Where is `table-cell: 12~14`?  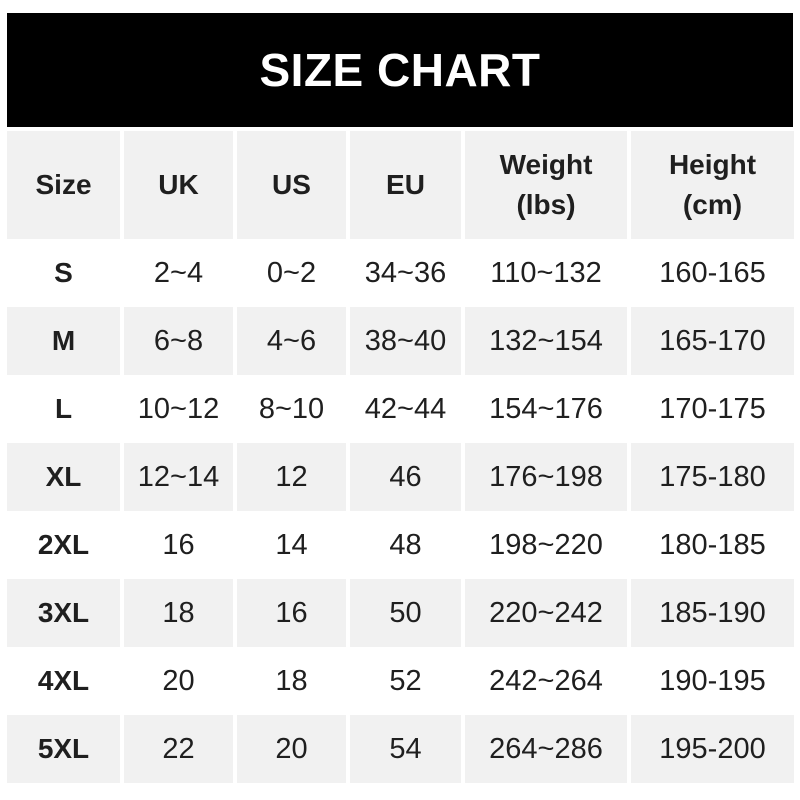
table-cell: 12~14 is located at coordinates (178, 477).